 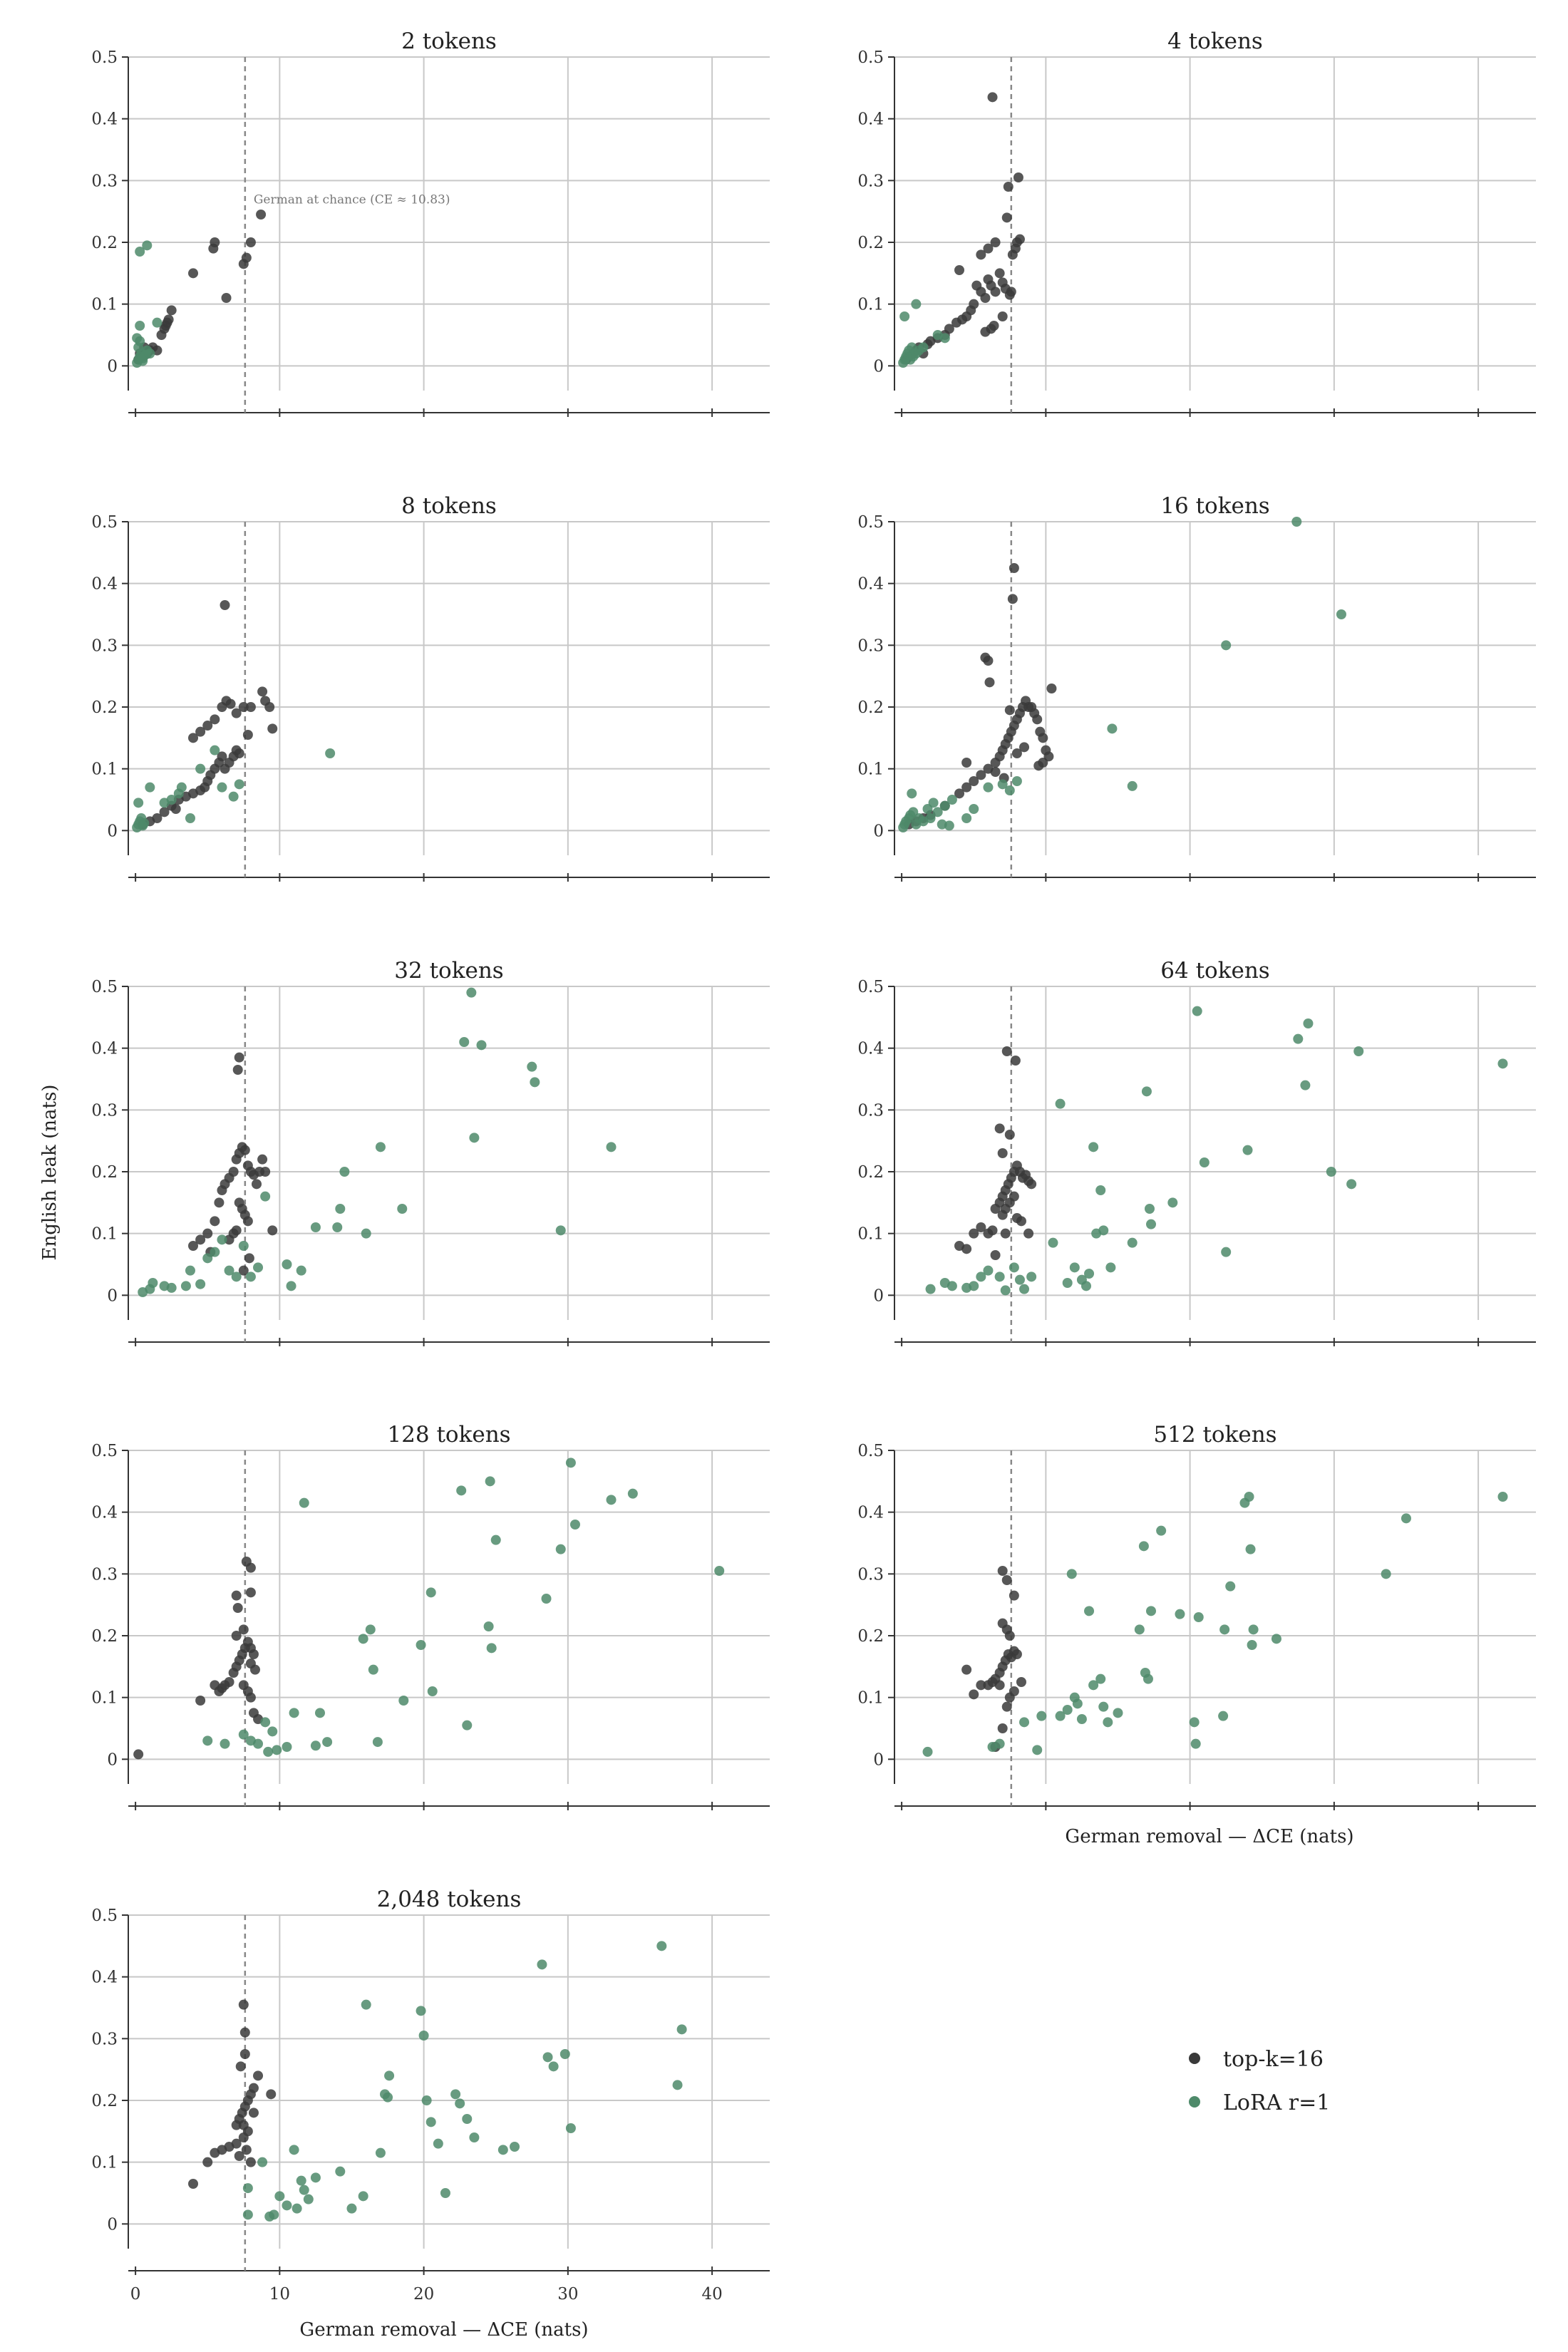 What do you see at coordinates (712, 2295) in the screenshot?
I see `x-tick-label: 40` at bounding box center [712, 2295].